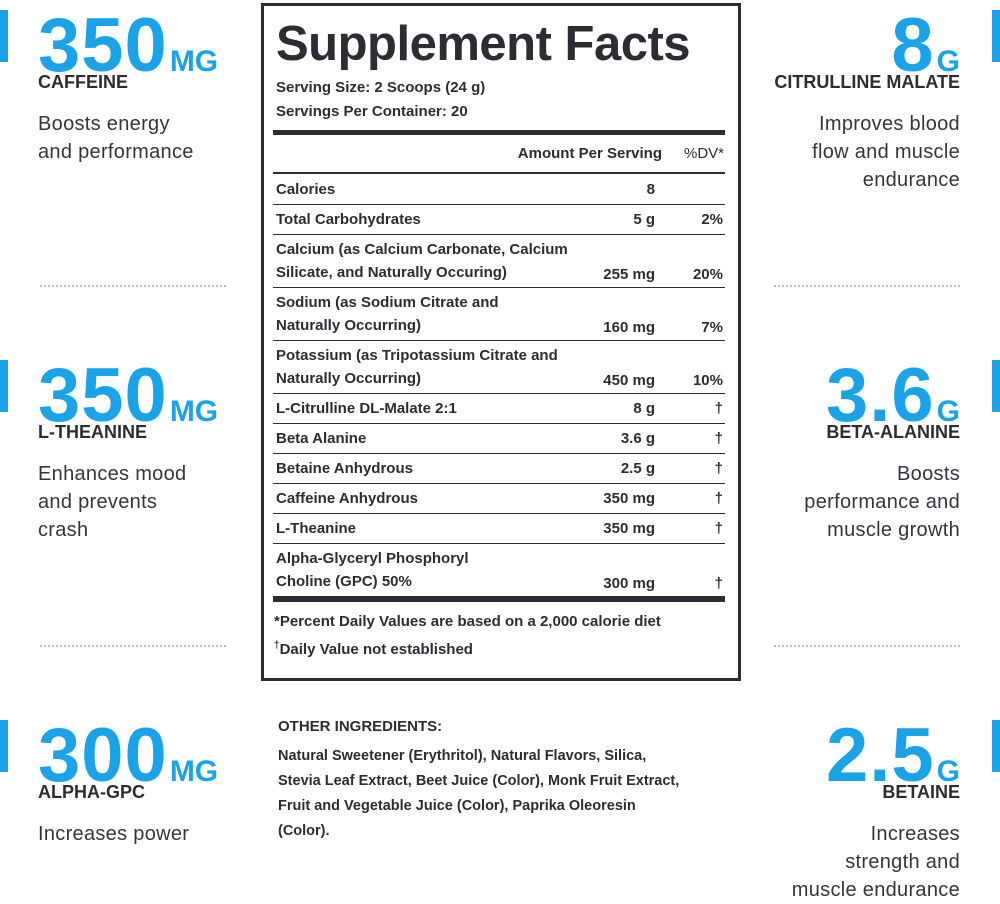 Image resolution: width=1000 pixels, height=904 pixels. I want to click on feature-name: CAFFEINE, so click(83, 82).